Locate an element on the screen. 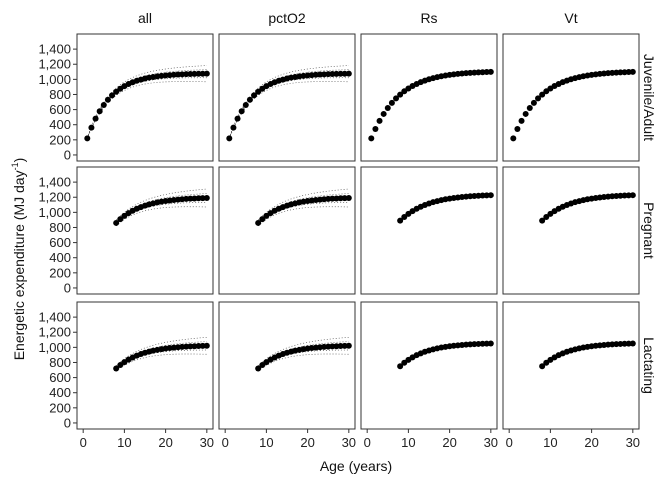 The width and height of the screenshot is (672, 480). row-strip-label: Pregnant is located at coordinates (649, 230).